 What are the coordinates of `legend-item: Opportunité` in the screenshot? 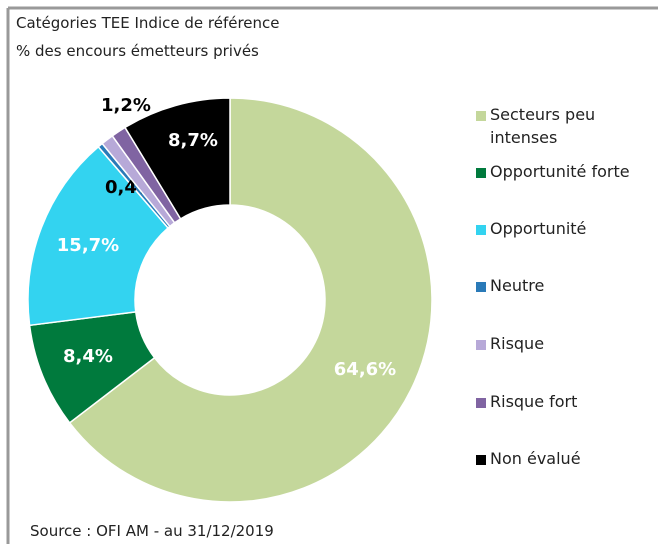 It's located at (531, 229).